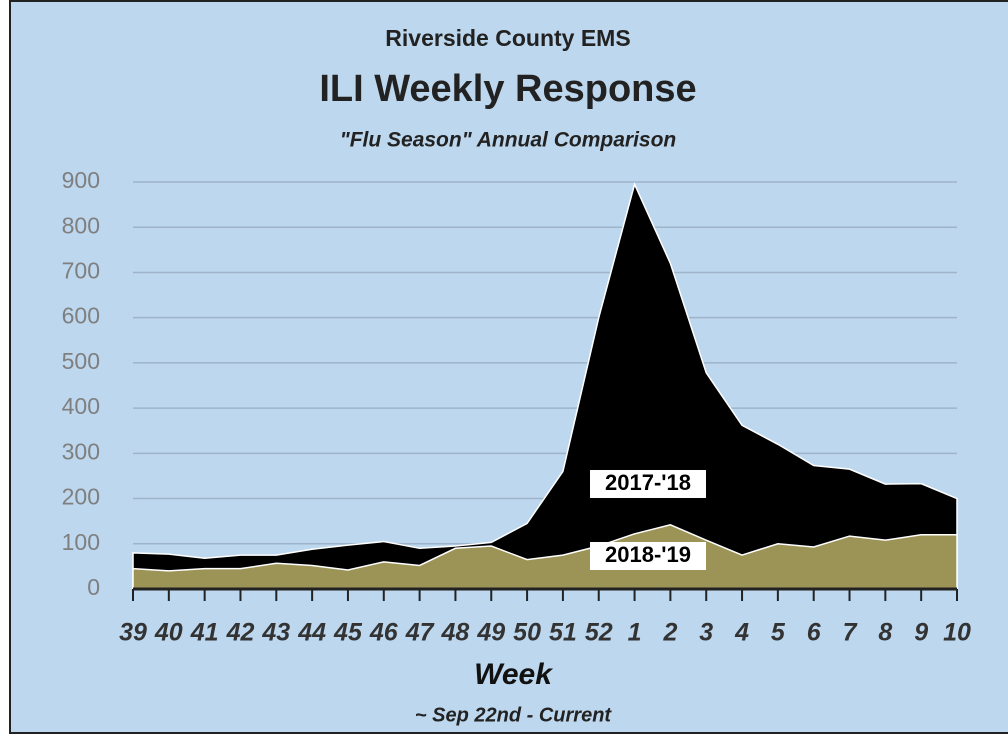 The image size is (1008, 739). Describe the element at coordinates (81, 497) in the screenshot. I see `y-tick-label: 200` at that location.